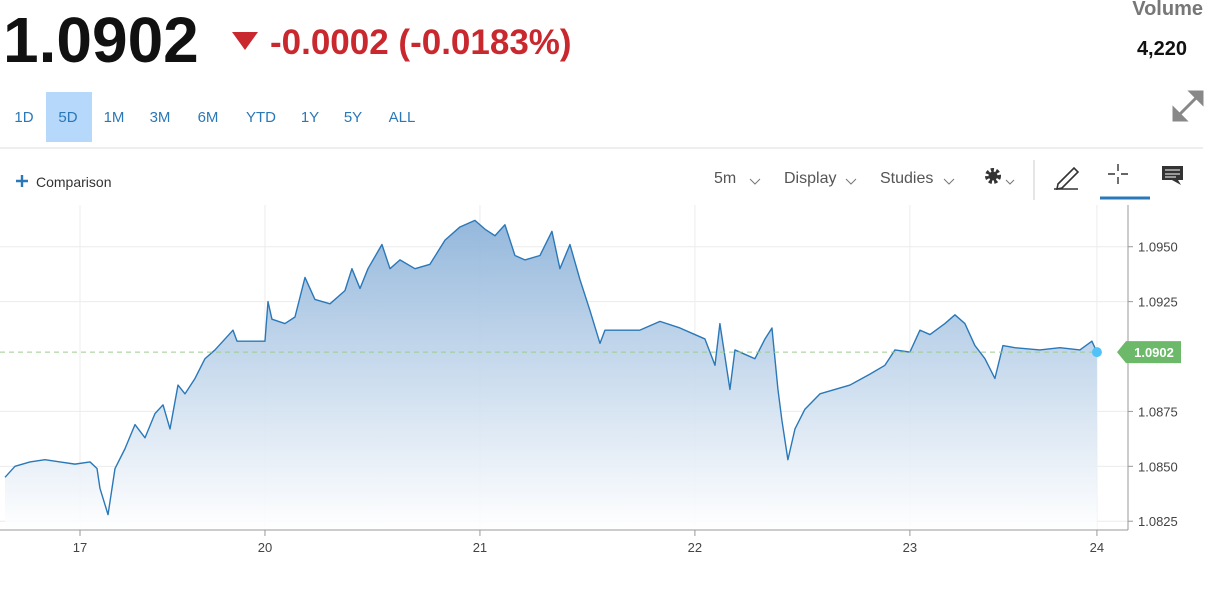  Describe the element at coordinates (22, 181) in the screenshot. I see `plus-icon` at that location.